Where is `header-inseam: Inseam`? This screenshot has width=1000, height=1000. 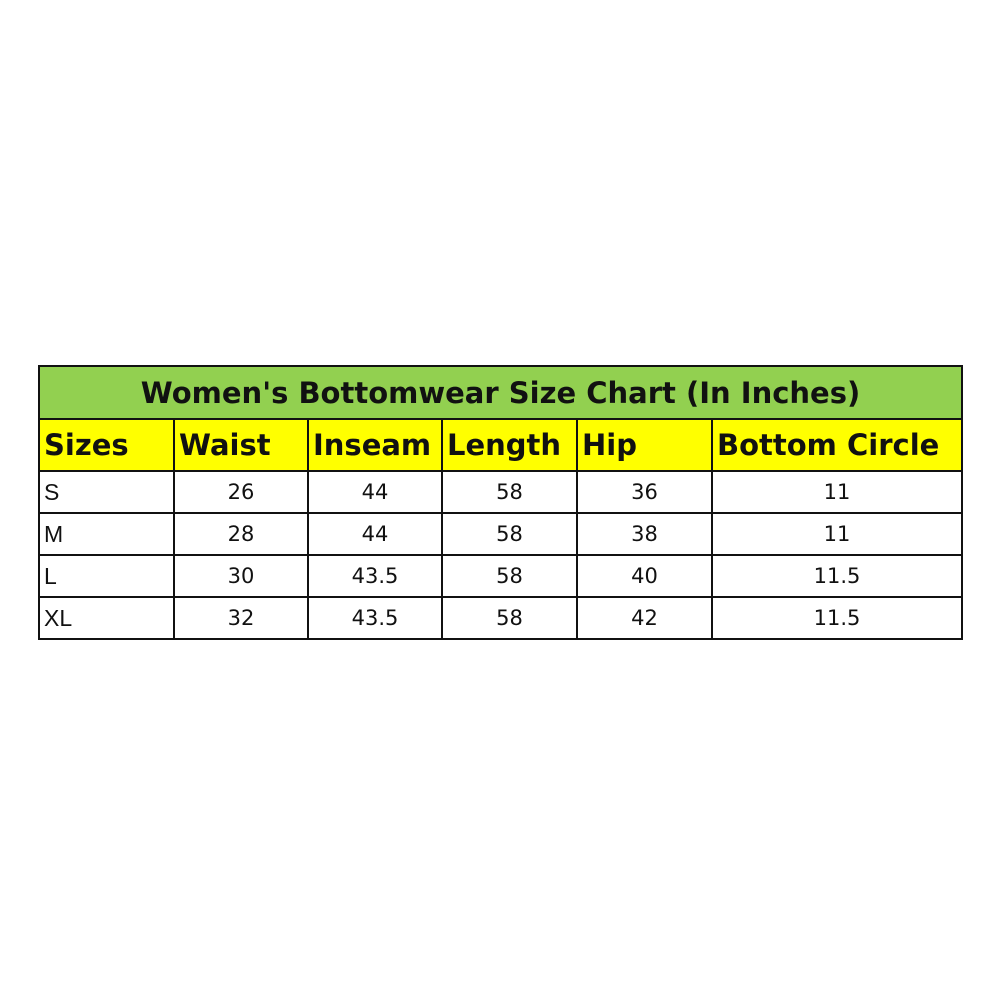
header-inseam: Inseam is located at coordinates (375, 445).